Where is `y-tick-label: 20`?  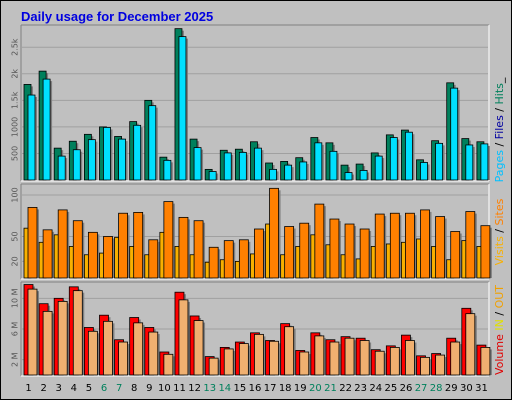 y-tick-label: 20 is located at coordinates (15, 261).